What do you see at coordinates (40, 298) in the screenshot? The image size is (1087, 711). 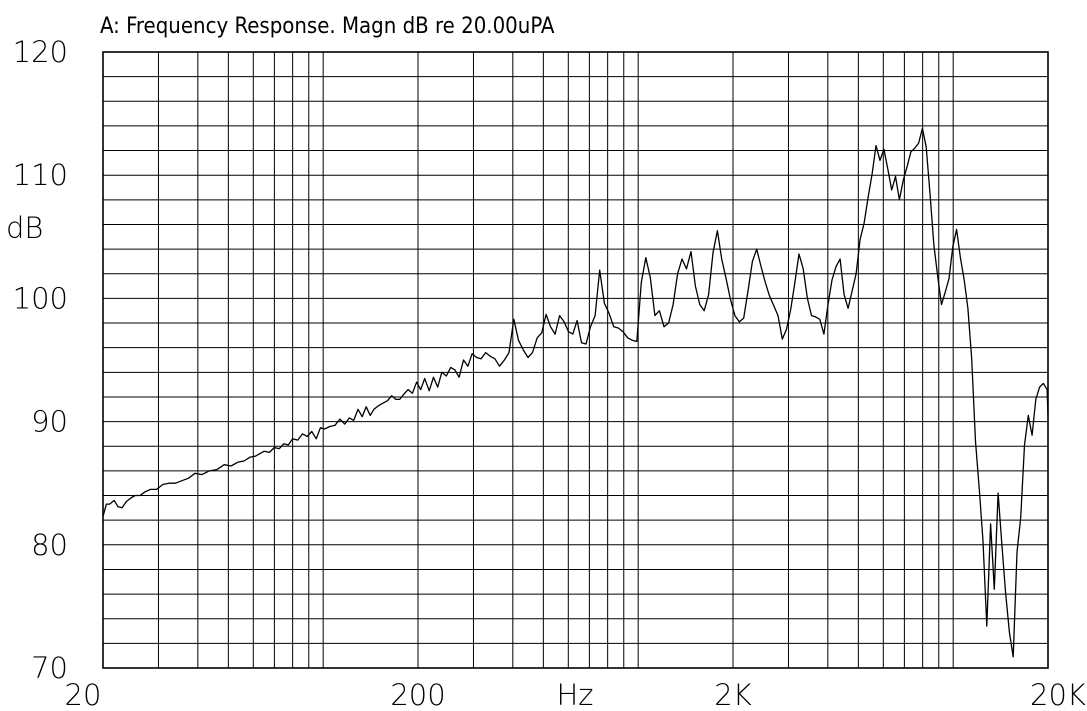 I see `y-tick-label: 100` at bounding box center [40, 298].